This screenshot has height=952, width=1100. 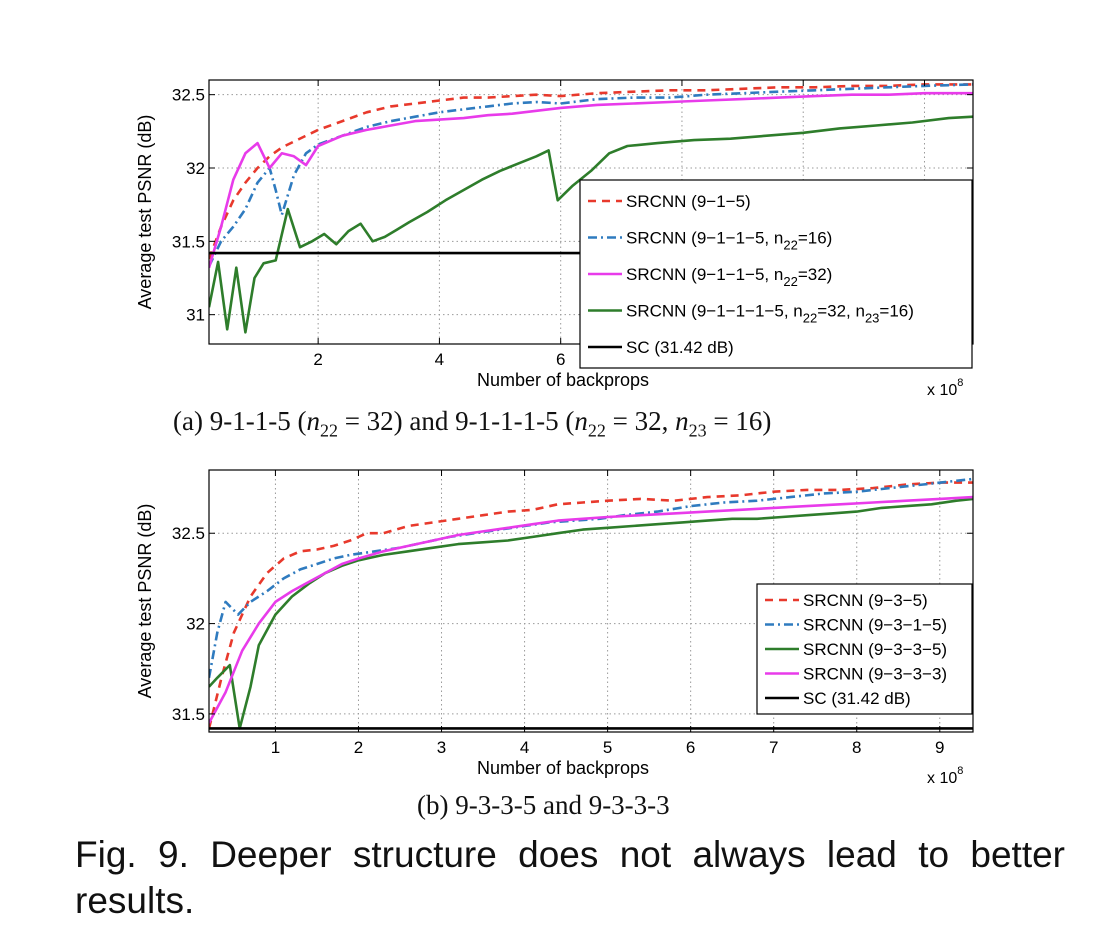 I want to click on chart1-legend-subscript: 23, so click(x=872, y=318).